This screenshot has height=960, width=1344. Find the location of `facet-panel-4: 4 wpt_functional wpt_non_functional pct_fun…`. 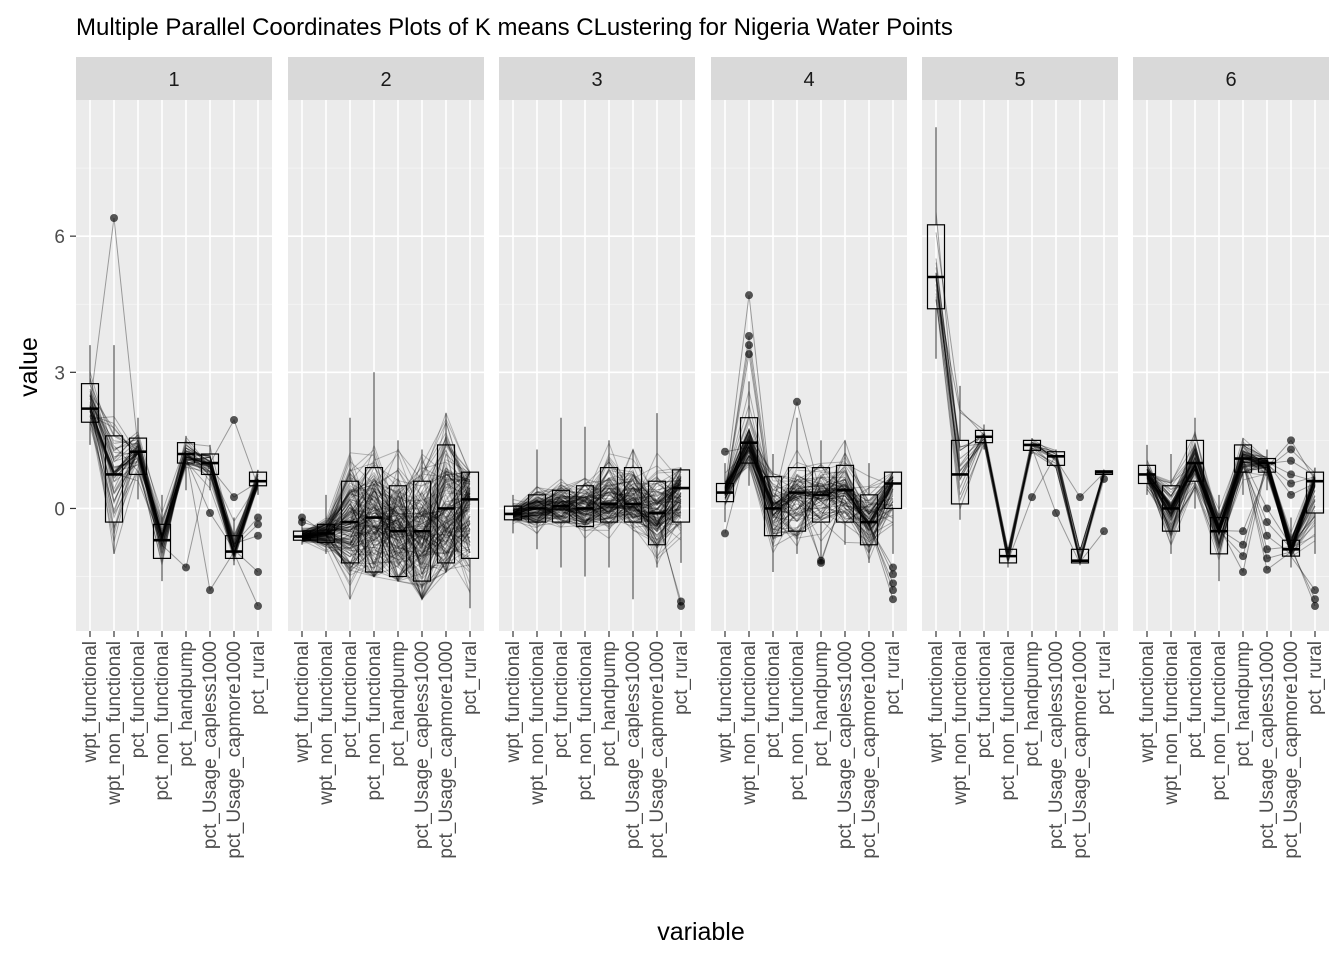

facet-panel-4: 4 wpt_functional wpt_non_functional pct_fun… is located at coordinates (809, 458).